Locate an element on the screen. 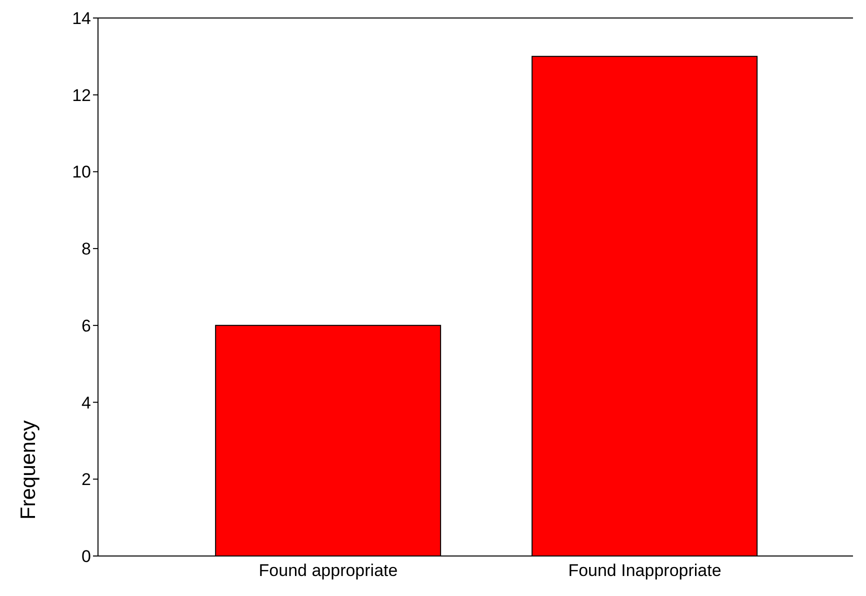 The height and width of the screenshot is (596, 866). y-axis-title: Frequency is located at coordinates (28, 470).